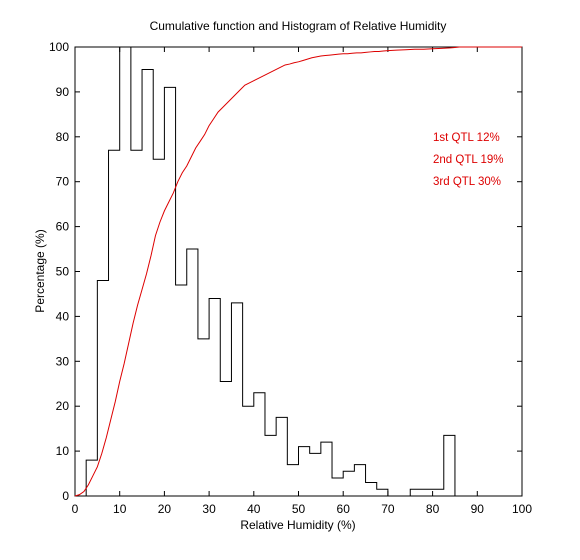 The width and height of the screenshot is (580, 560). Describe the element at coordinates (522, 509) in the screenshot. I see `x-tick-label: 100` at that location.